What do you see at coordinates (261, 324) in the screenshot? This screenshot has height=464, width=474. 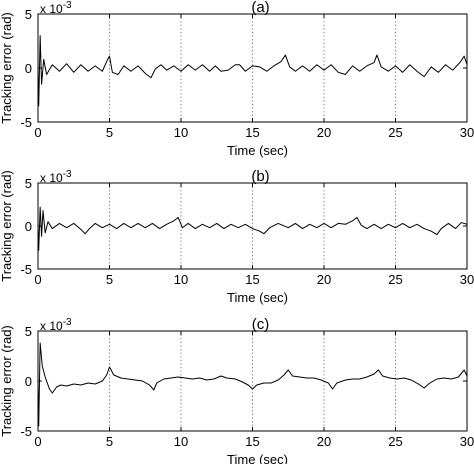 I see `panel-title: (c)` at bounding box center [261, 324].